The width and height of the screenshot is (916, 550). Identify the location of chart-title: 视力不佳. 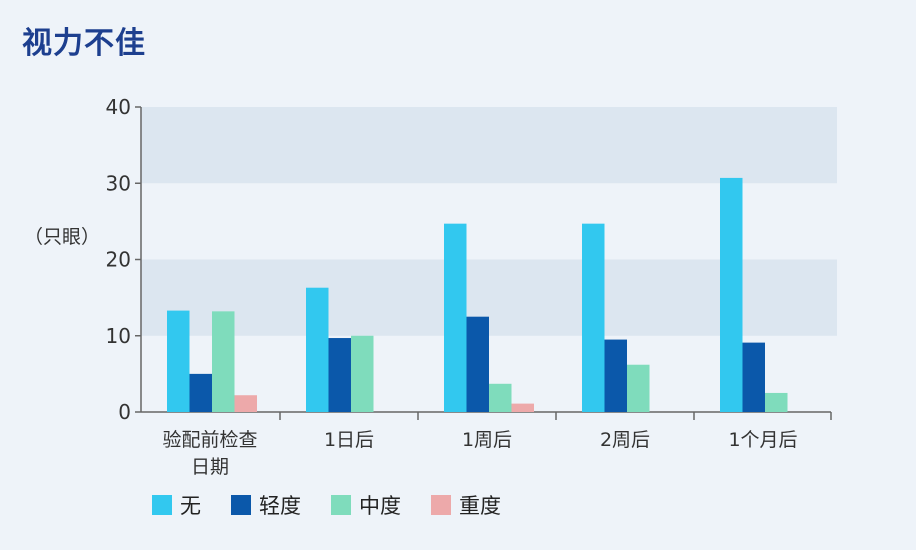
(84, 43).